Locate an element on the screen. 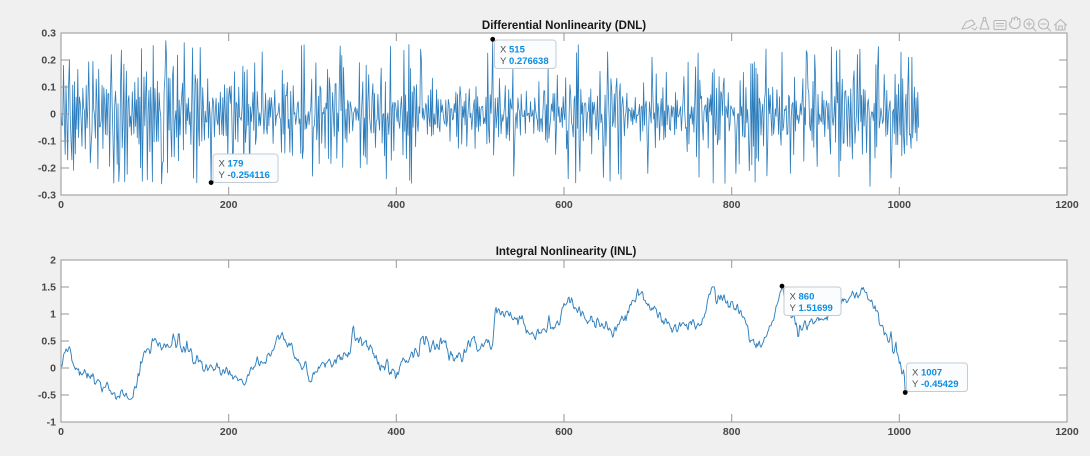  svg-text: 1.51699 is located at coordinates (816, 308).